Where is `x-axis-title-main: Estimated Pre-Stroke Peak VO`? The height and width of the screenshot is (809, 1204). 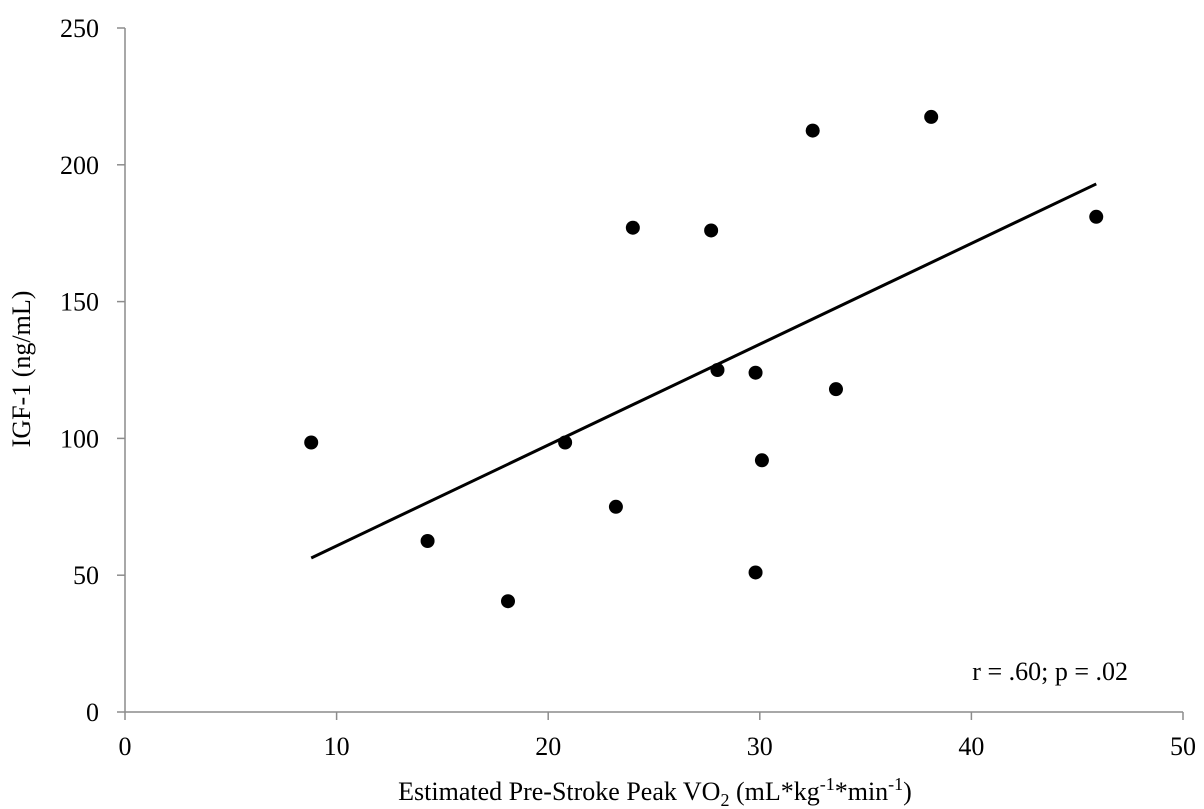
x-axis-title-main: Estimated Pre-Stroke Peak VO is located at coordinates (559, 791).